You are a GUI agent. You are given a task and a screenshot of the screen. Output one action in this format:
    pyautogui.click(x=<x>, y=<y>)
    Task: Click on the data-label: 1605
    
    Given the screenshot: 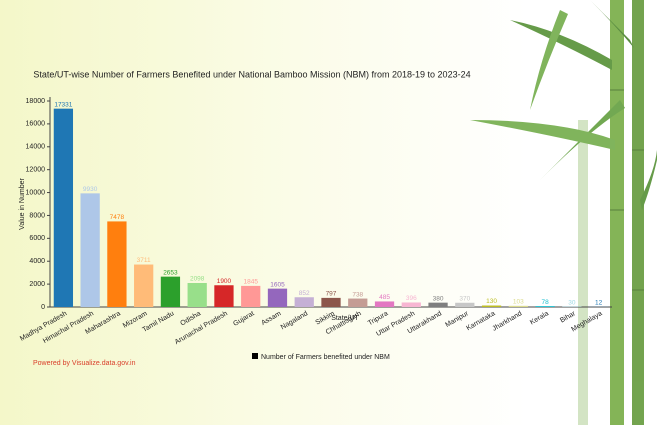 What is the action you would take?
    pyautogui.click(x=277, y=284)
    